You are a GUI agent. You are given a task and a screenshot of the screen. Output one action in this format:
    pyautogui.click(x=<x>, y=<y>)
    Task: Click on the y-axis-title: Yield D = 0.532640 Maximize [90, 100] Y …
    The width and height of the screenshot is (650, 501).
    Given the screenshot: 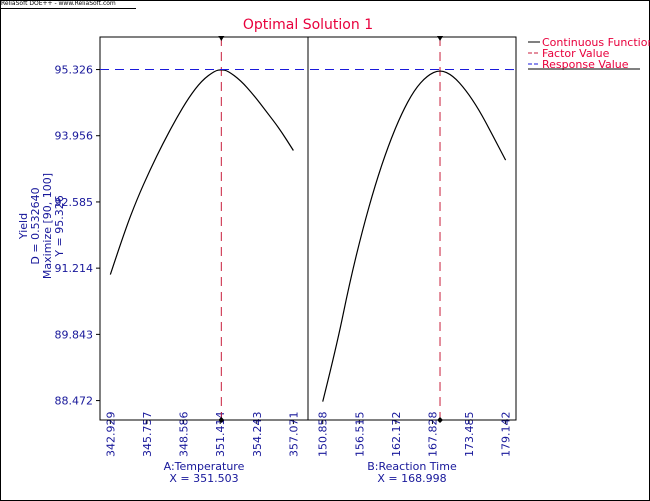 What is the action you would take?
    pyautogui.click(x=41, y=226)
    